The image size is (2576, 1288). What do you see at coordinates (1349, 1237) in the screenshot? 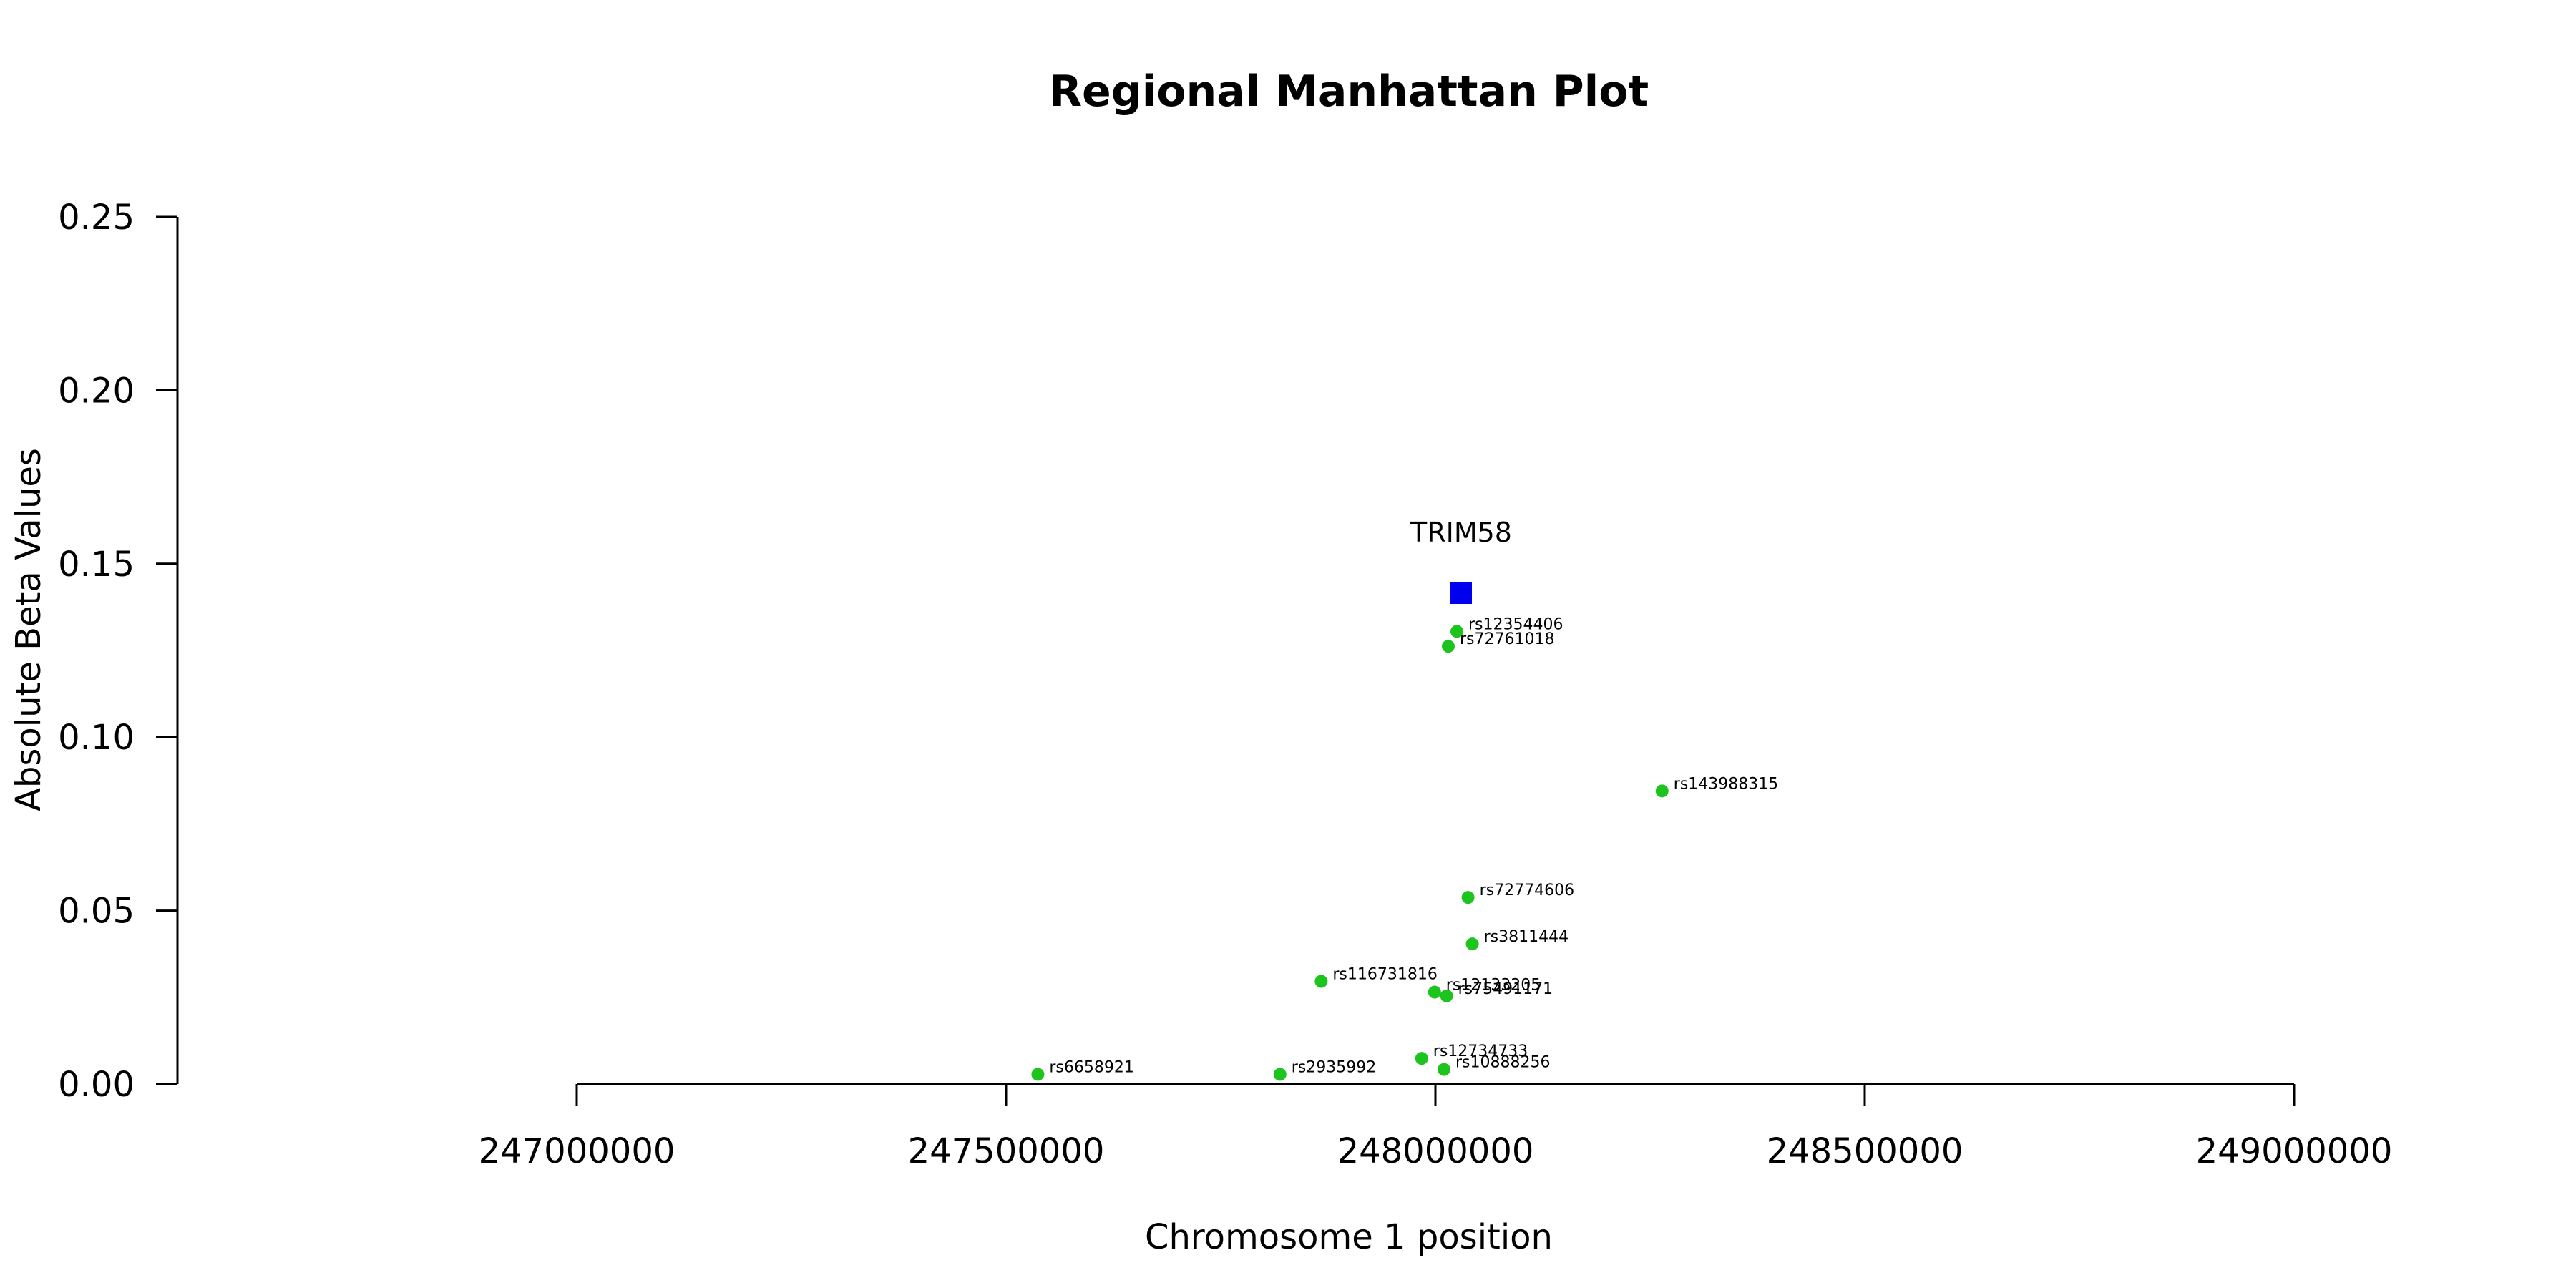
I see `x-axis-label: Chromosome 1 position` at bounding box center [1349, 1237].